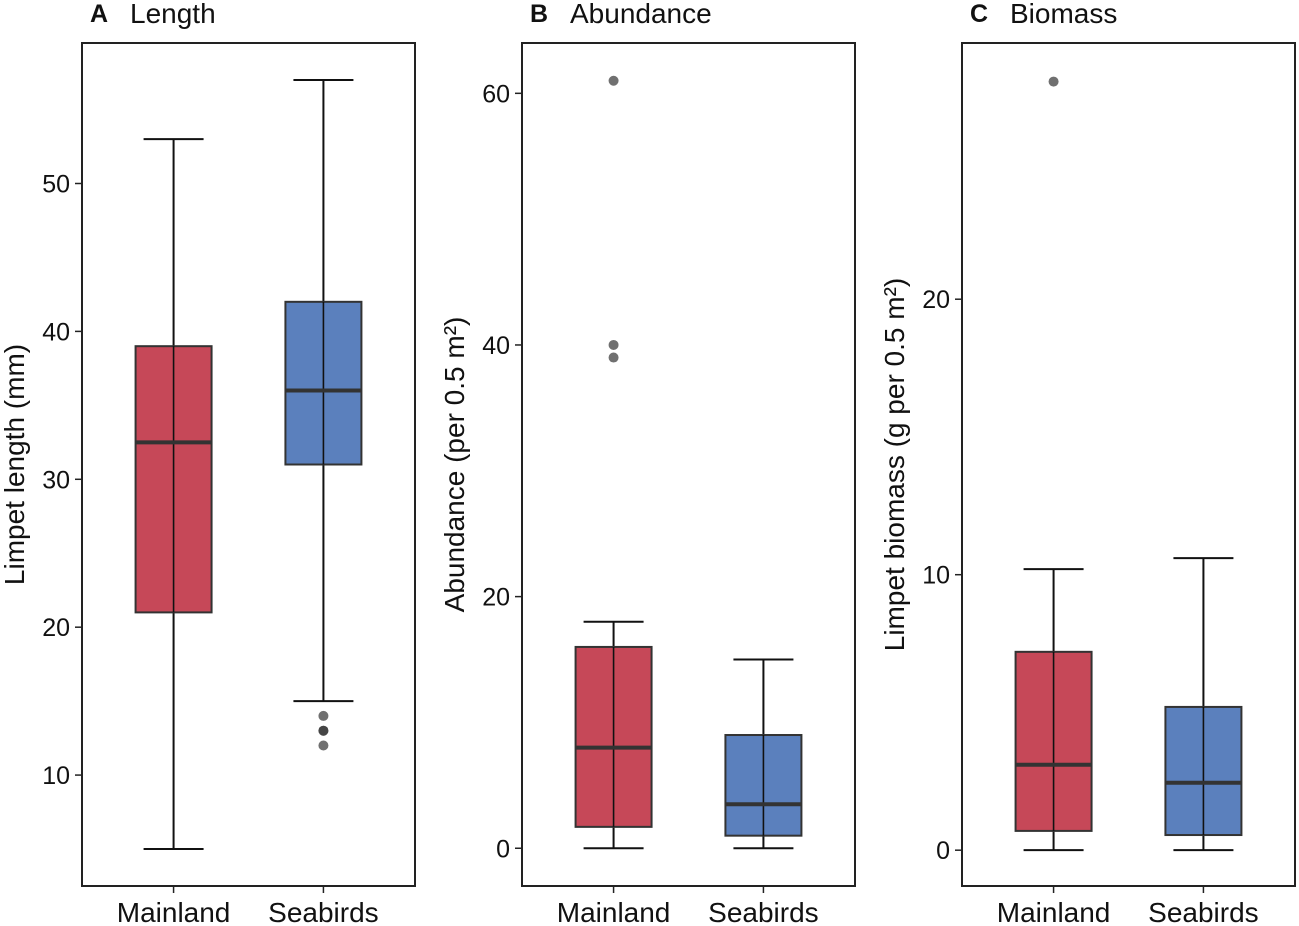 Image resolution: width=1299 pixels, height=926 pixels. What do you see at coordinates (15, 464) in the screenshot?
I see `y-axis-title: Limpet length (mm)` at bounding box center [15, 464].